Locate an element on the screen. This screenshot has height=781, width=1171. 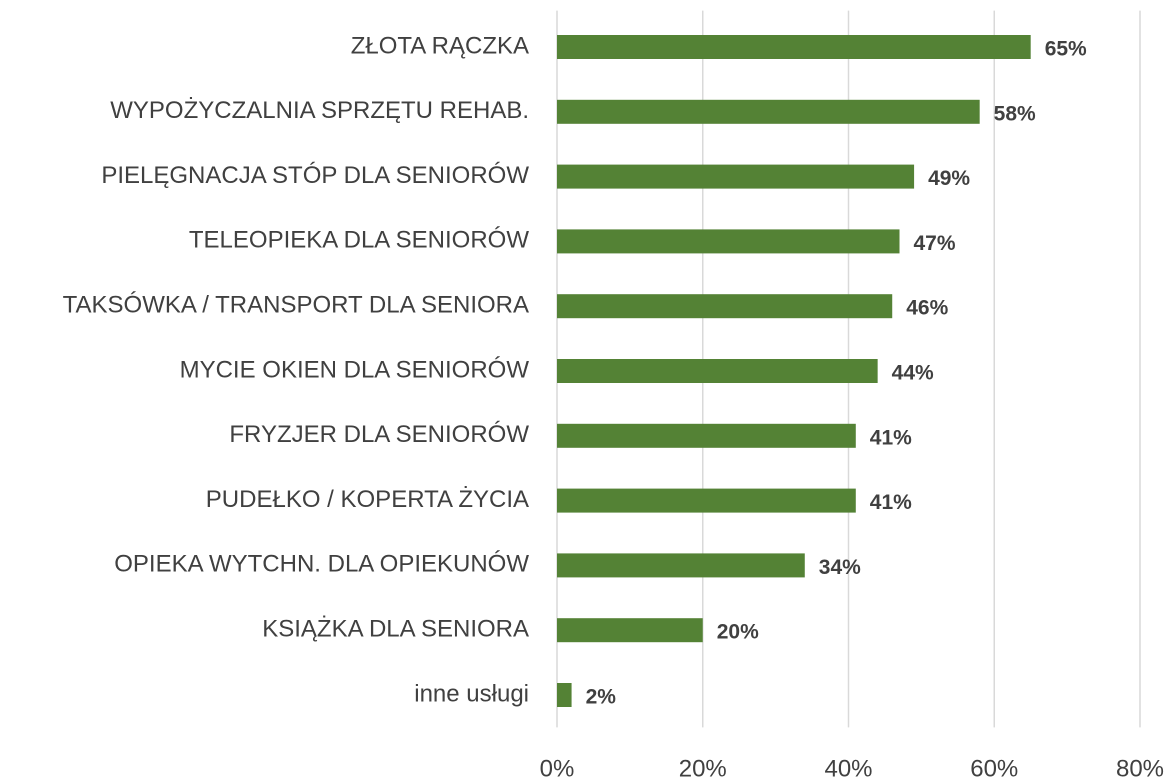
y-tick-label: ZŁOTA RĄCZKA is located at coordinates (440, 45).